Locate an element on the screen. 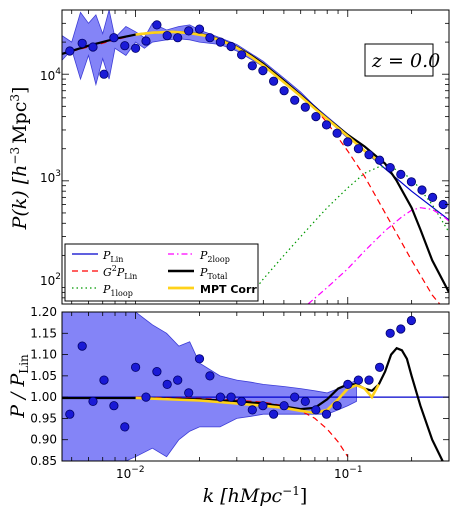  top-p-1loop-line is located at coordinates (348, 232).